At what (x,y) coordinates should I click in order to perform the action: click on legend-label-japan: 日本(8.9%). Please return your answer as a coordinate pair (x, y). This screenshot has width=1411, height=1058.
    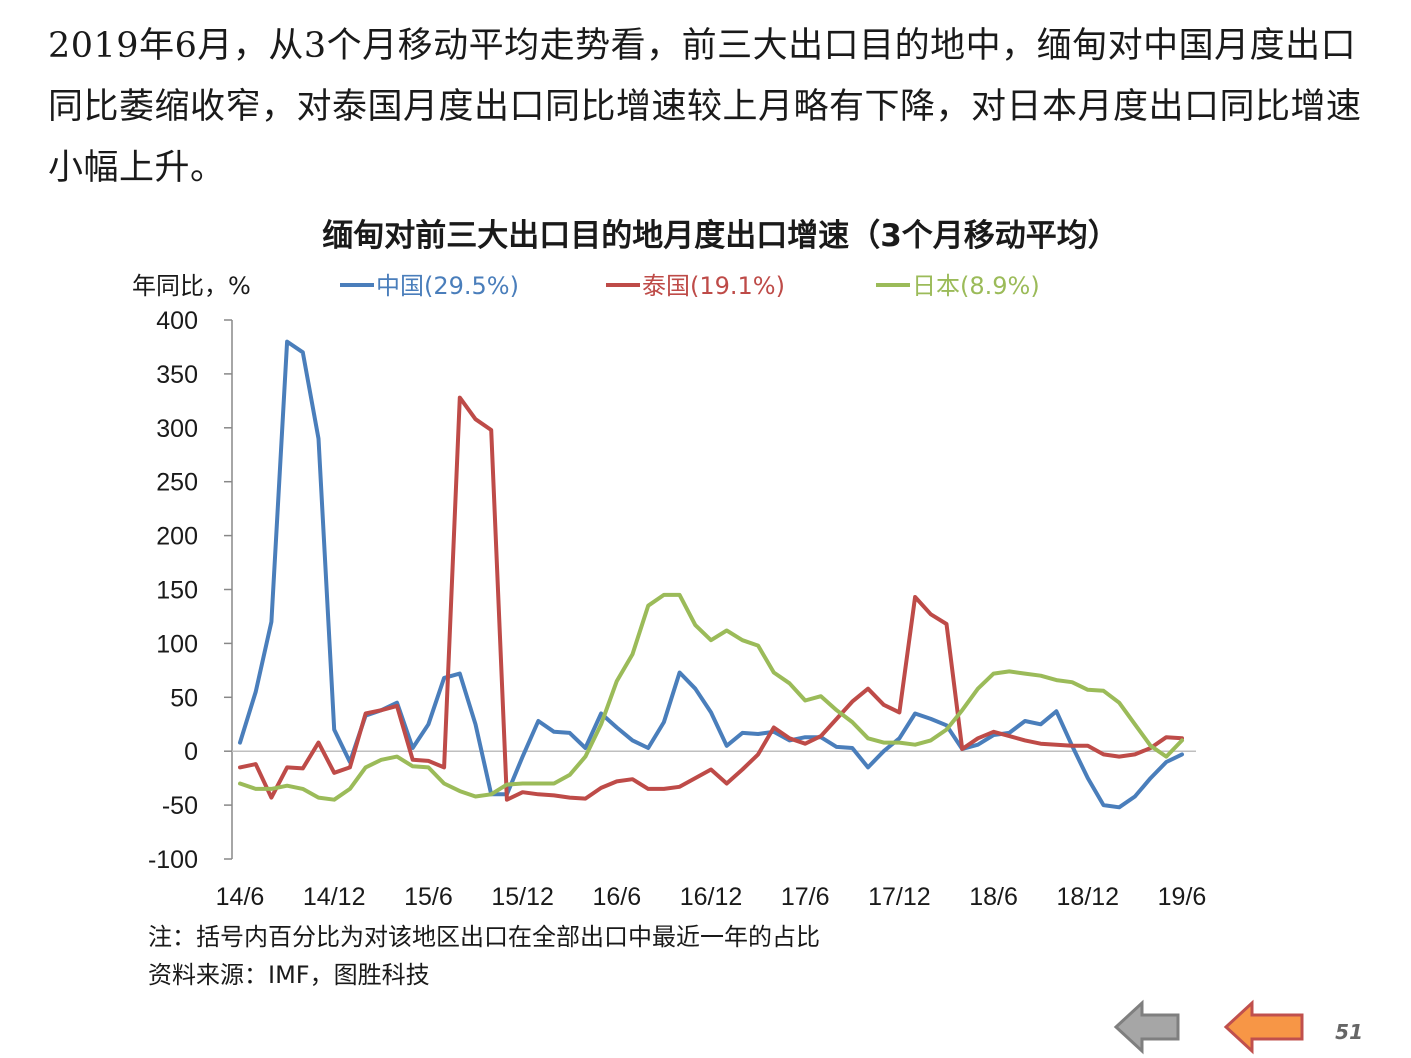
    Looking at the image, I should click on (976, 286).